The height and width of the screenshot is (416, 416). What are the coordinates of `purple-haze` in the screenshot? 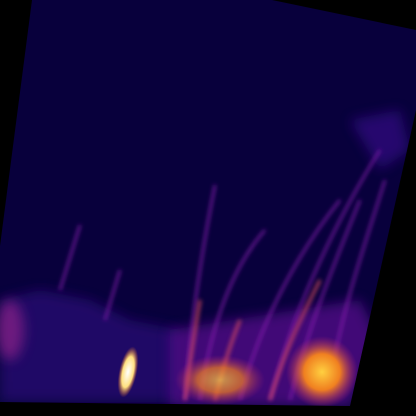 It's located at (380, 140).